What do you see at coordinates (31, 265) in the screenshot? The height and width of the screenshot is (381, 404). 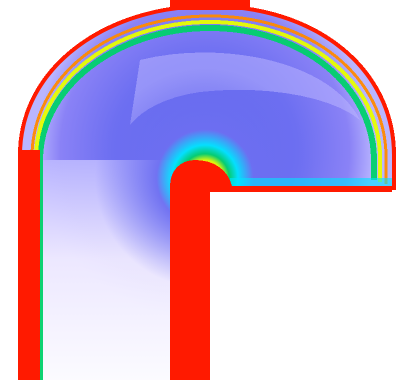 I see `left-wall-overlay` at bounding box center [31, 265].